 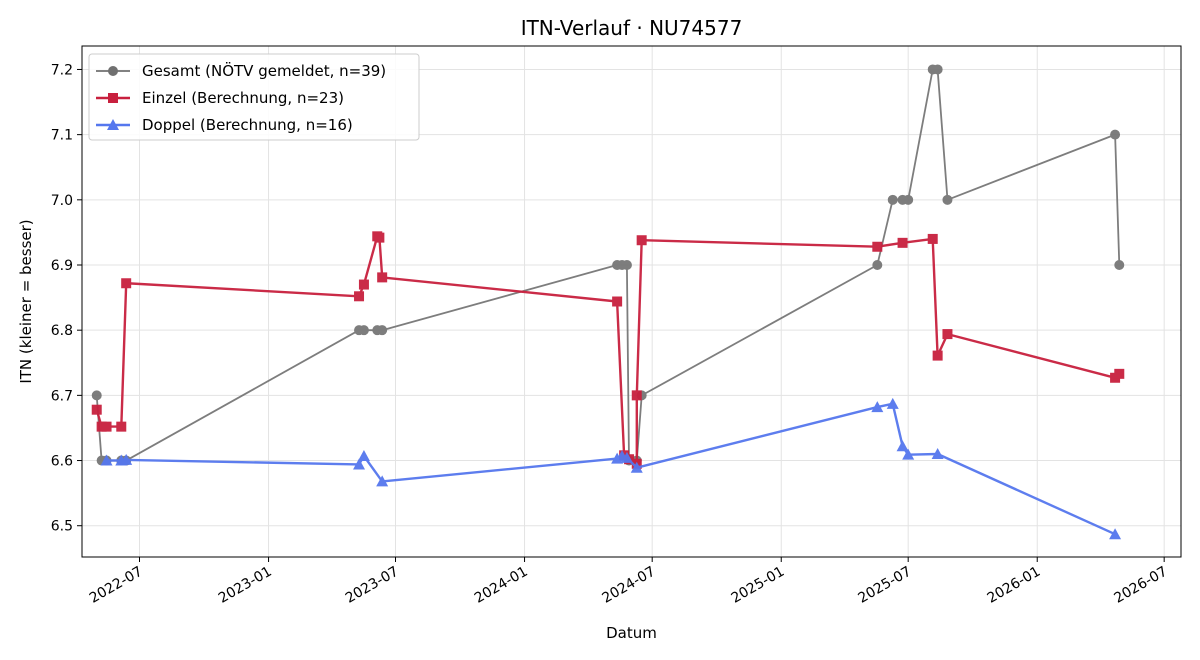 What do you see at coordinates (631, 633) in the screenshot?
I see `x-axis-label: Datum` at bounding box center [631, 633].